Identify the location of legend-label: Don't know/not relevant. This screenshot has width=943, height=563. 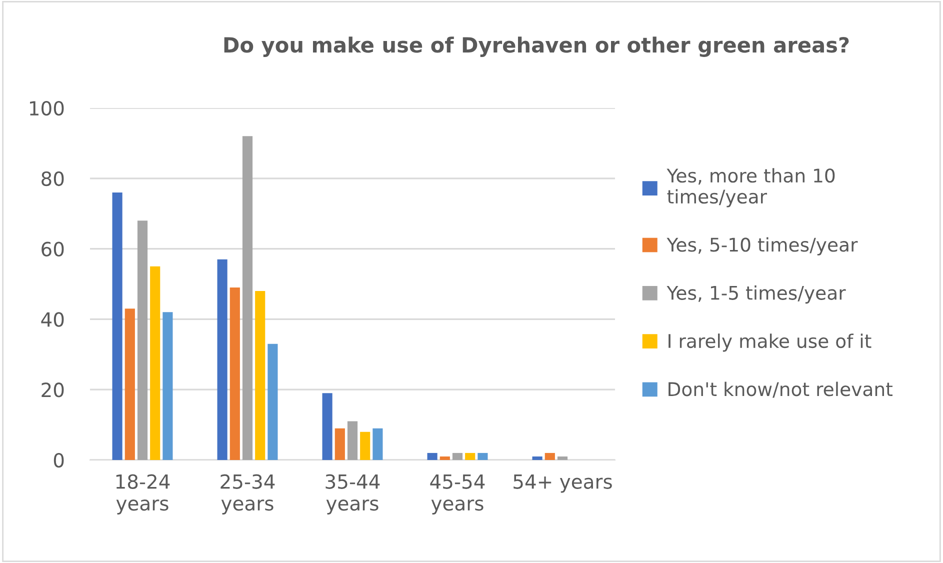
(780, 390).